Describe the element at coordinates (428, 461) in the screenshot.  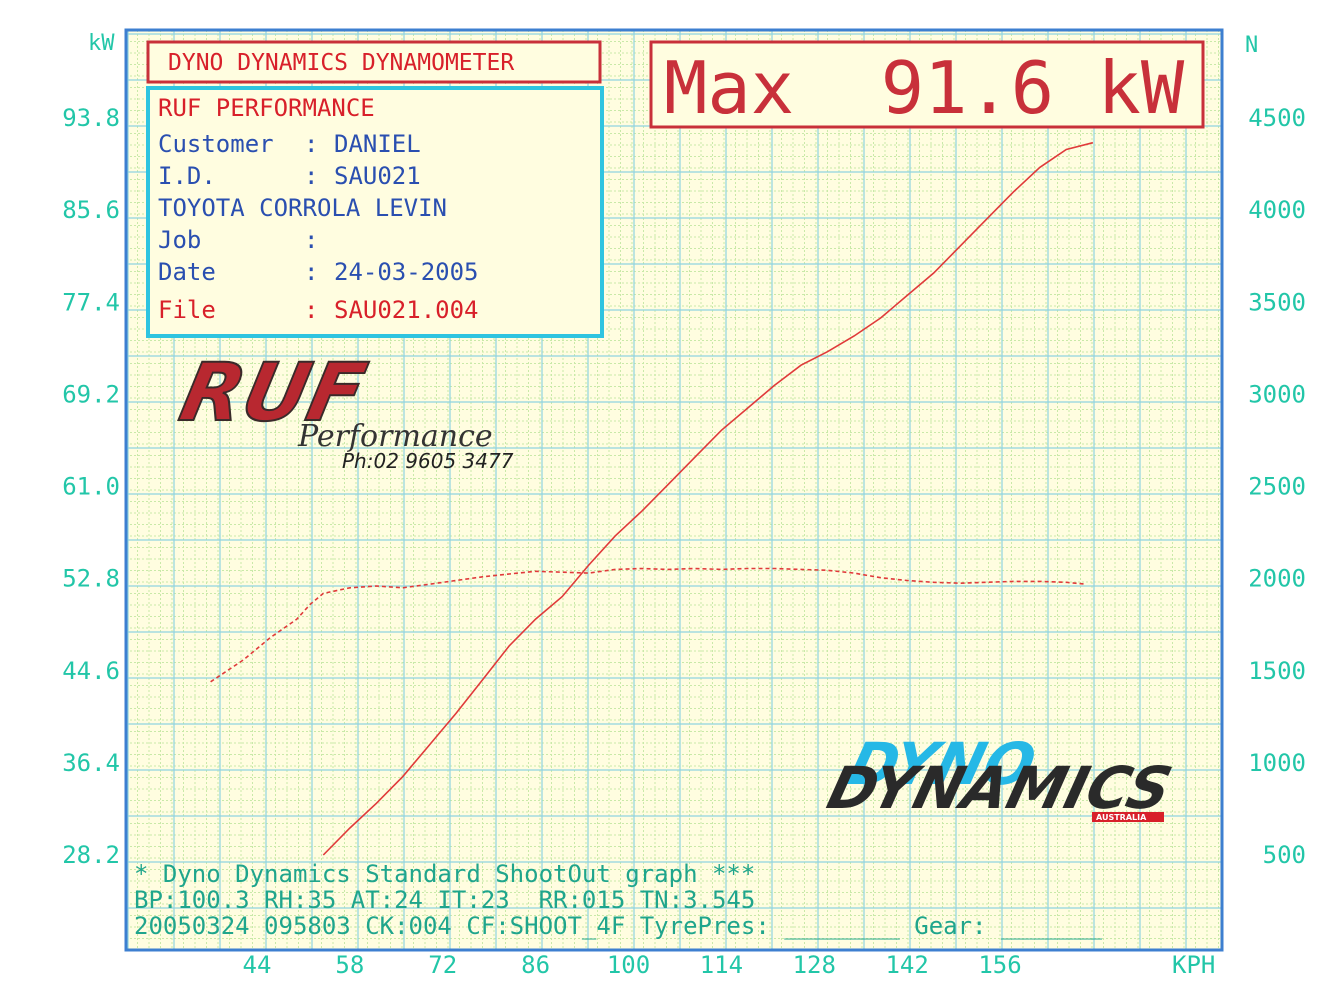
I see `ruf-logo-phone: Ph:02 9605 3477` at that location.